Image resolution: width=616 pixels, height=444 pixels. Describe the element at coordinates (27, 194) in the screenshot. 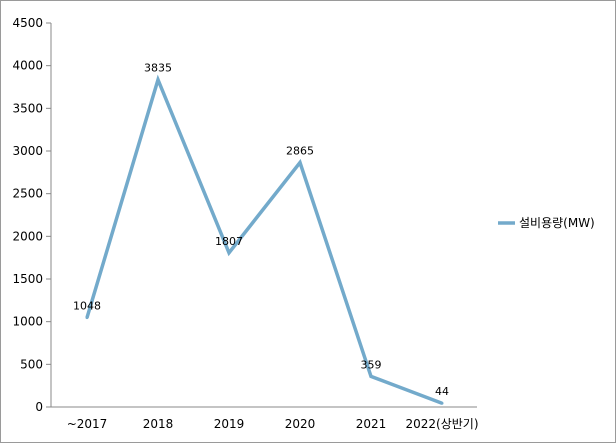

I see `y-tick-label: 2500` at that location.